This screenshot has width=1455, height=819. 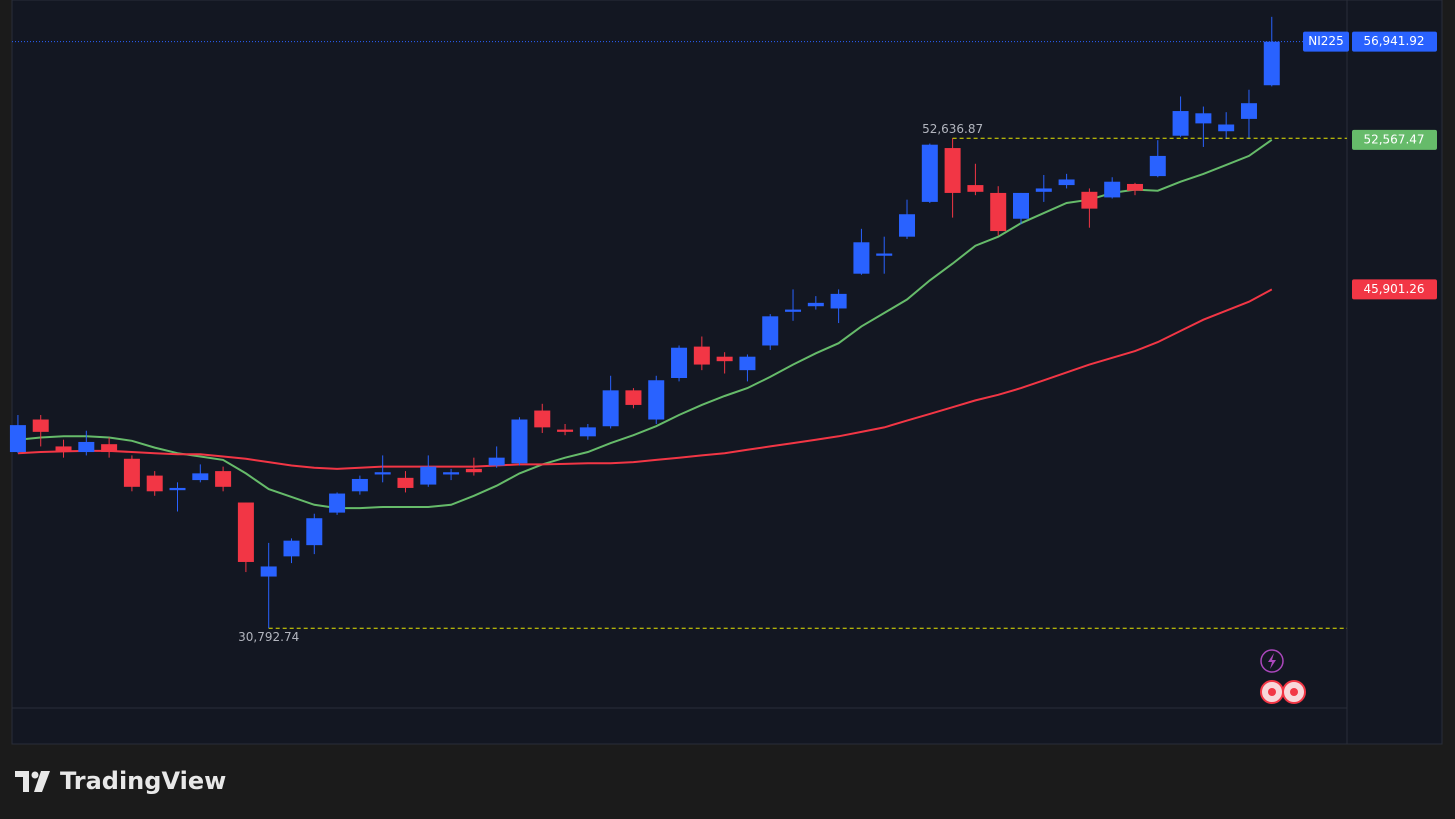 I want to click on logo: TradingView, so click(x=120, y=781).